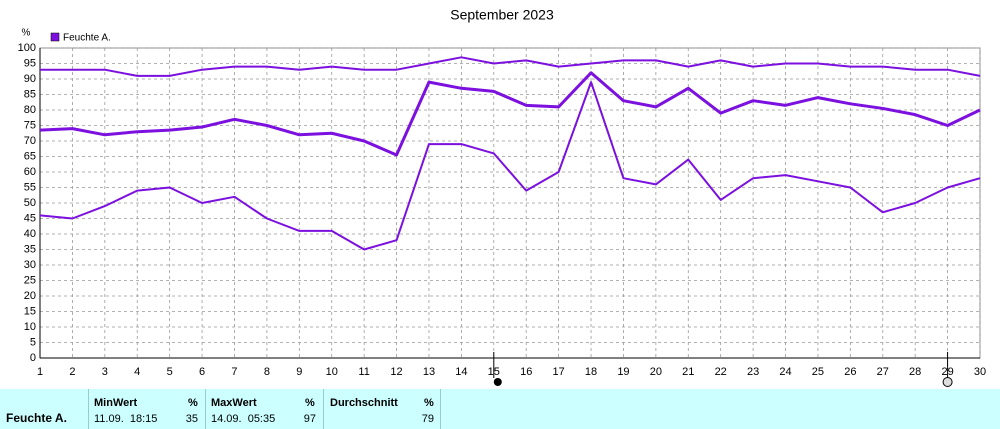  Describe the element at coordinates (72, 372) in the screenshot. I see `x-tick-label: 2` at that location.